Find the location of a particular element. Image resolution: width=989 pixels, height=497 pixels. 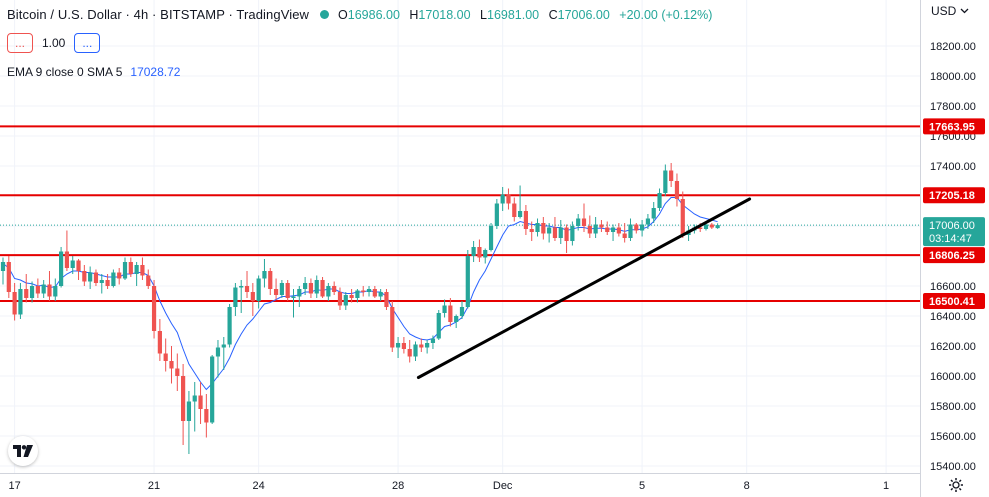

time-tick-label: 8 is located at coordinates (747, 486).